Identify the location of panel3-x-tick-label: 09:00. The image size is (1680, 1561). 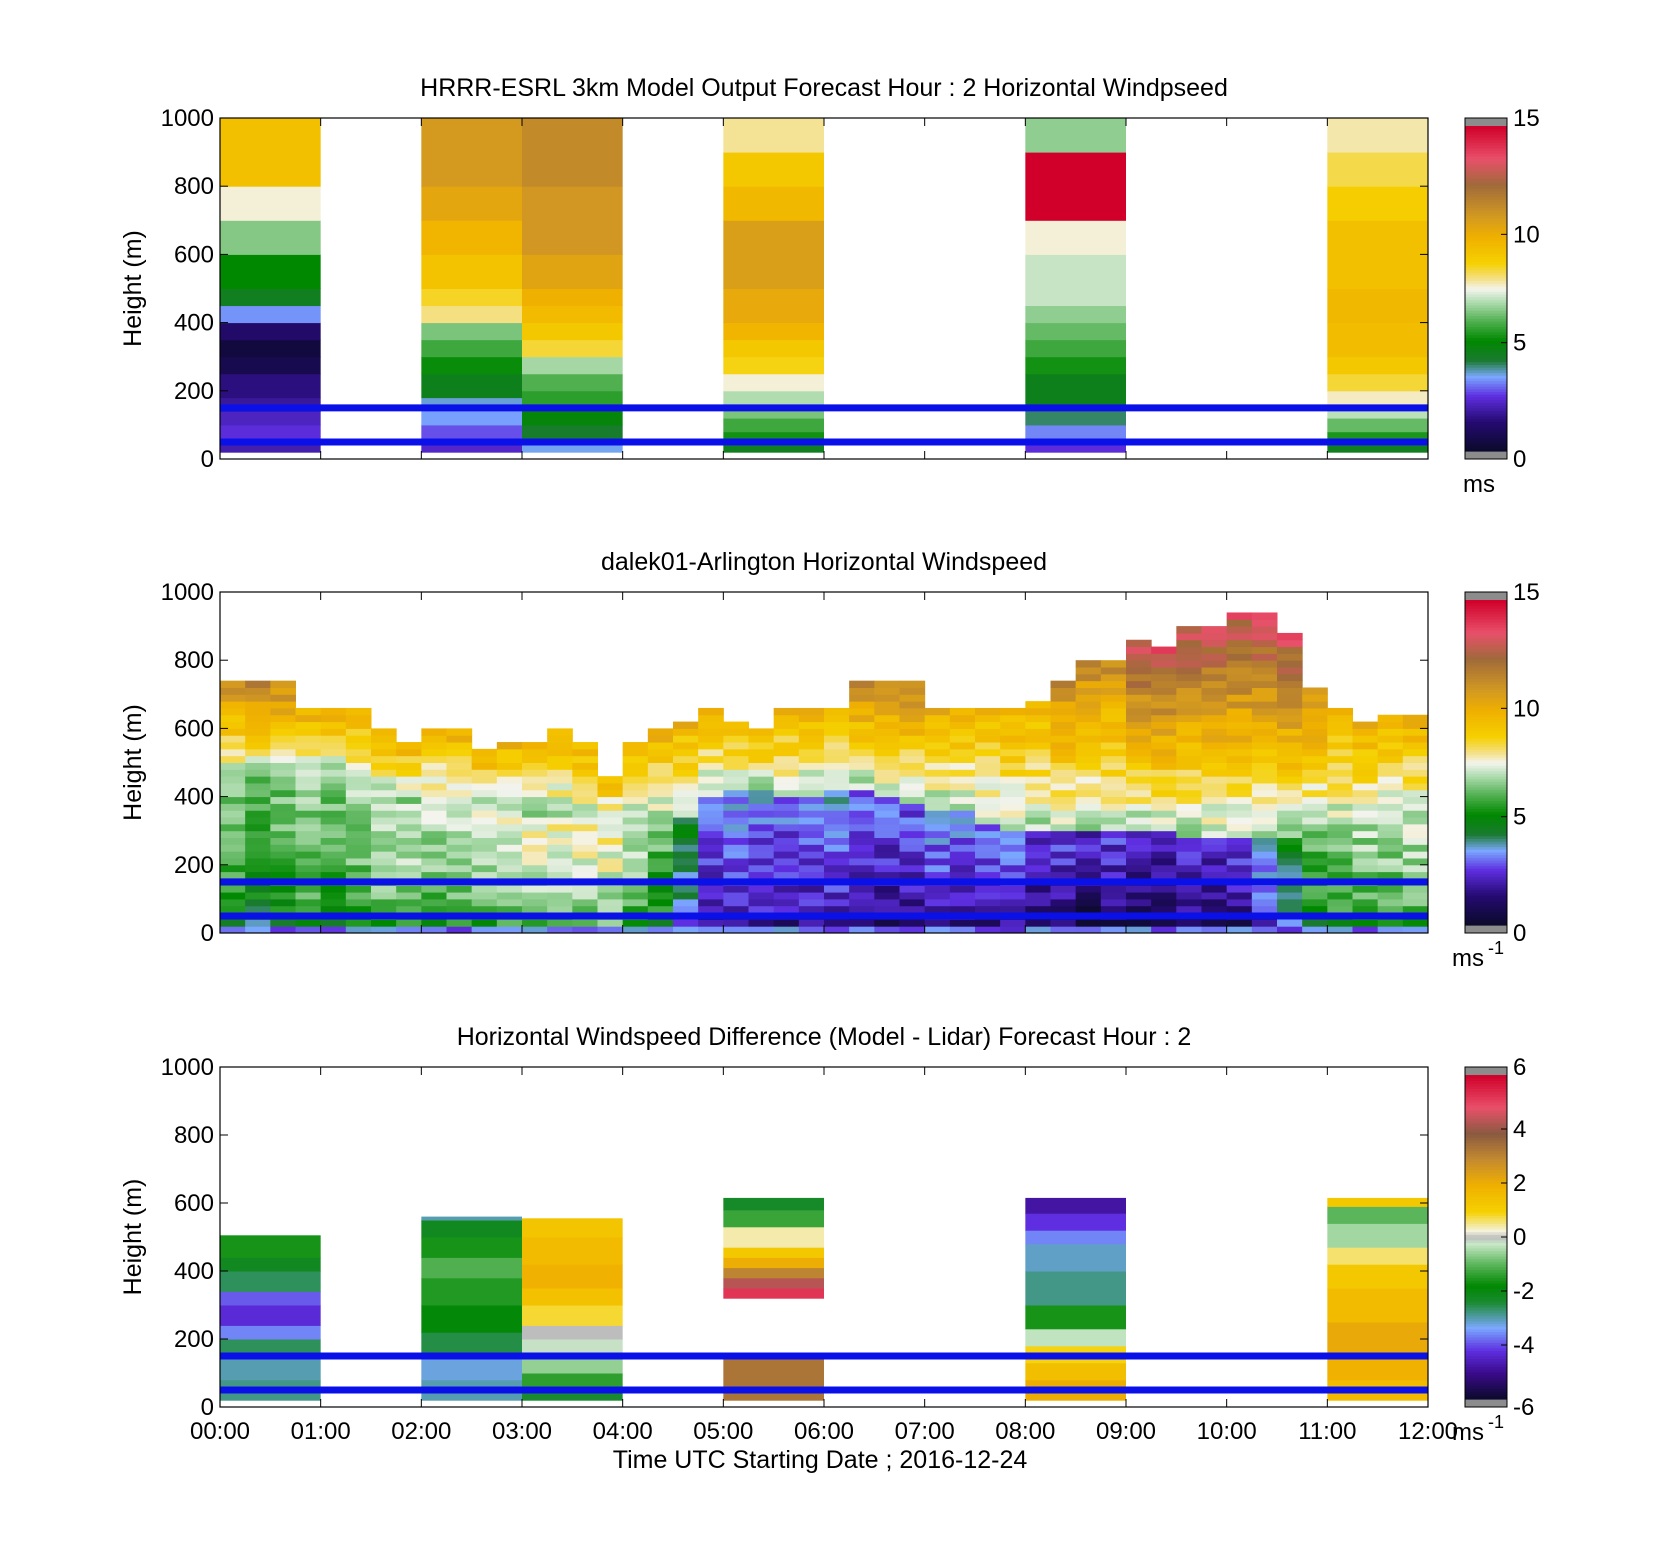
(1126, 1431).